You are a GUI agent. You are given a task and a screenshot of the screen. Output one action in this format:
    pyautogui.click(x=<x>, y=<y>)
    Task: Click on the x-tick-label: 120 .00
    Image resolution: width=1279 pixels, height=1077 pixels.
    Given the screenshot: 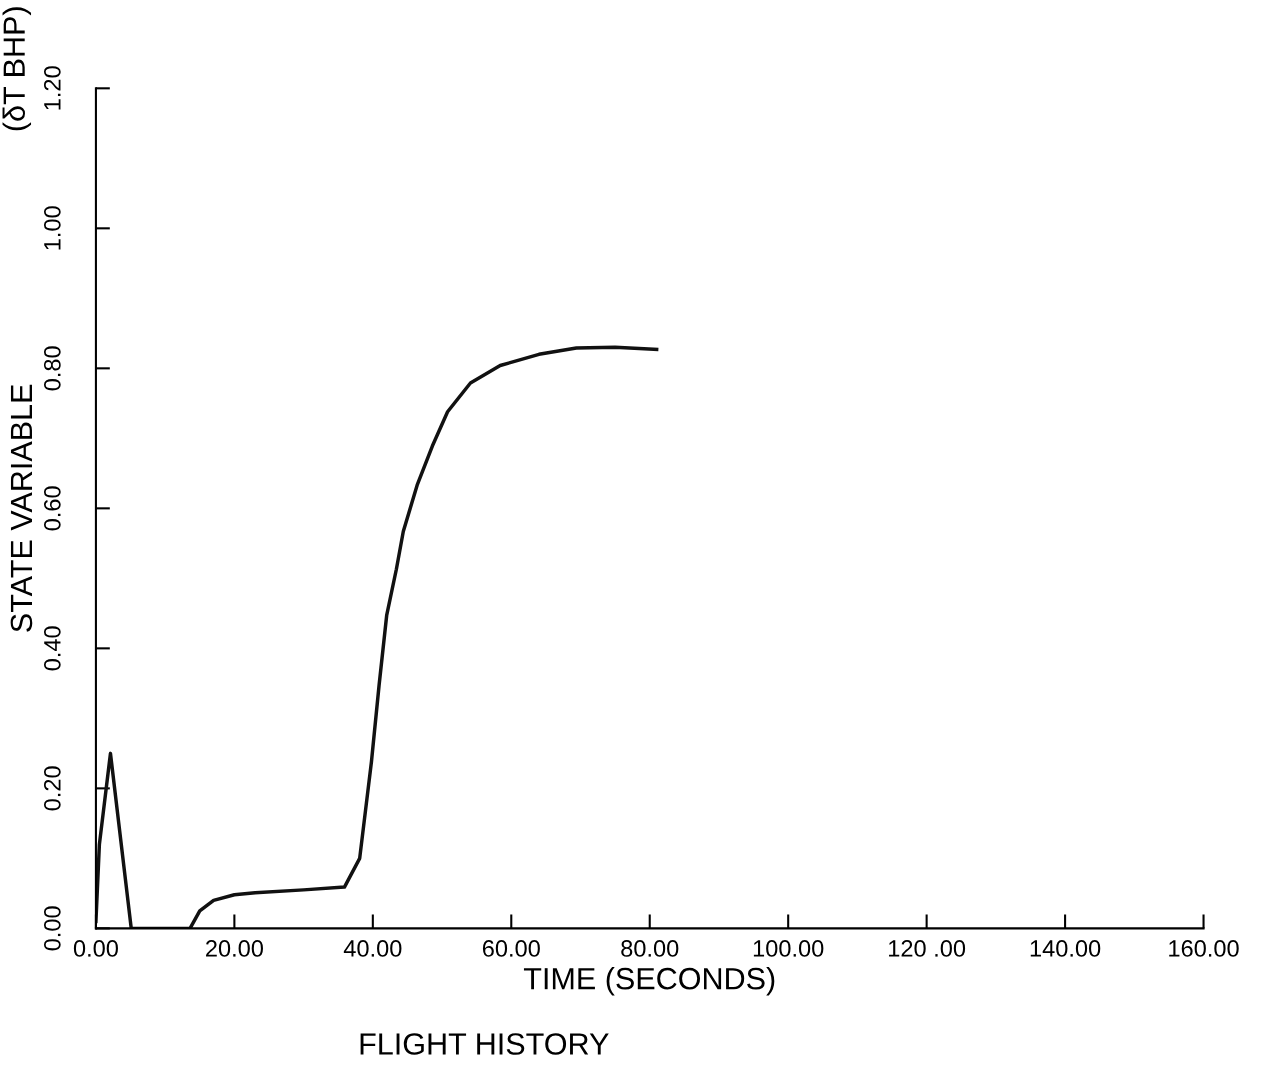 What is the action you would take?
    pyautogui.click(x=927, y=948)
    